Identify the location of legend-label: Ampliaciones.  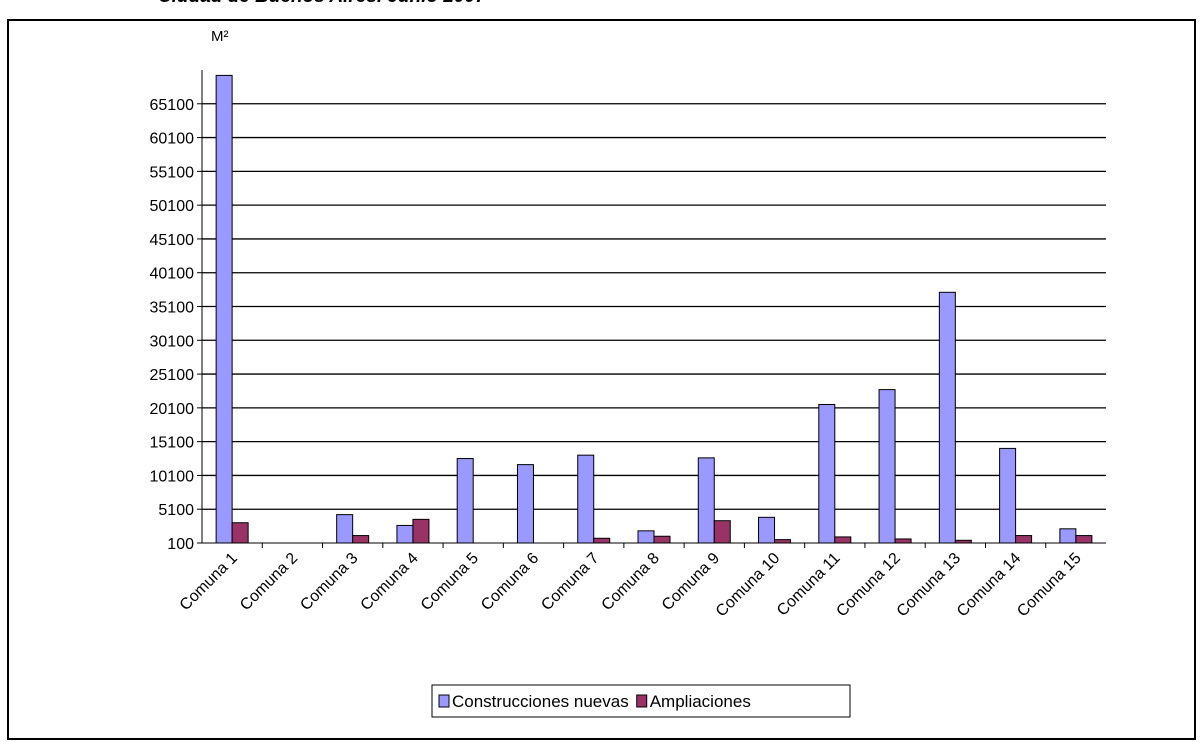
(700, 701).